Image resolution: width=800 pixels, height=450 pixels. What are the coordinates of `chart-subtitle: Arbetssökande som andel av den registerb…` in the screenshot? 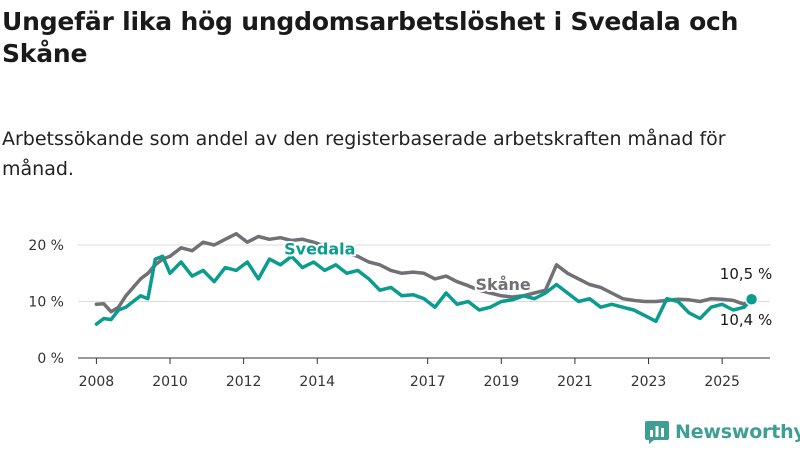 It's located at (364, 154).